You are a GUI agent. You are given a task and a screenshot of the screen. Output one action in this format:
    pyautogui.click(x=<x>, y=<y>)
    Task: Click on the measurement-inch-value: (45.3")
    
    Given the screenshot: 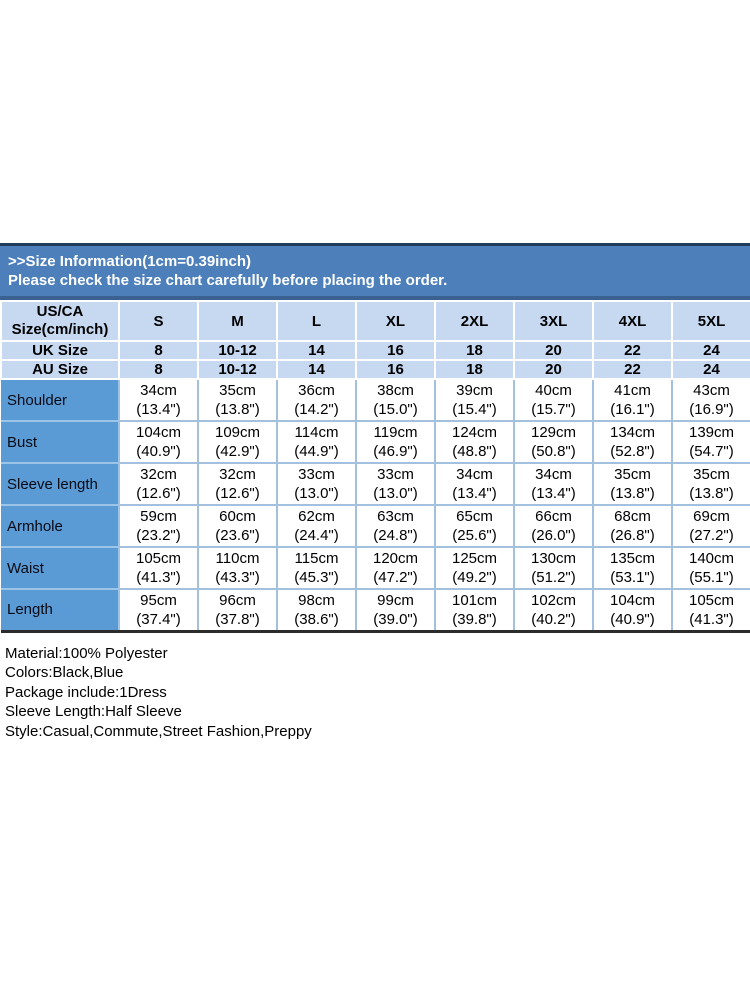 What is the action you would take?
    pyautogui.click(x=316, y=577)
    